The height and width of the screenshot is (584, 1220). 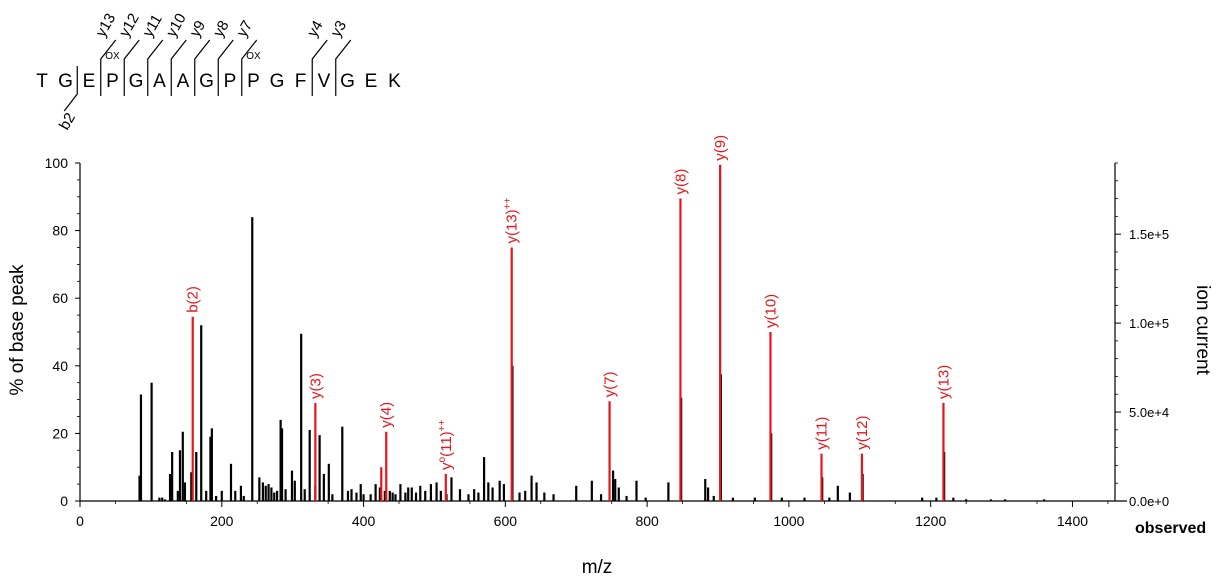 I want to click on residue: V, so click(x=324, y=81).